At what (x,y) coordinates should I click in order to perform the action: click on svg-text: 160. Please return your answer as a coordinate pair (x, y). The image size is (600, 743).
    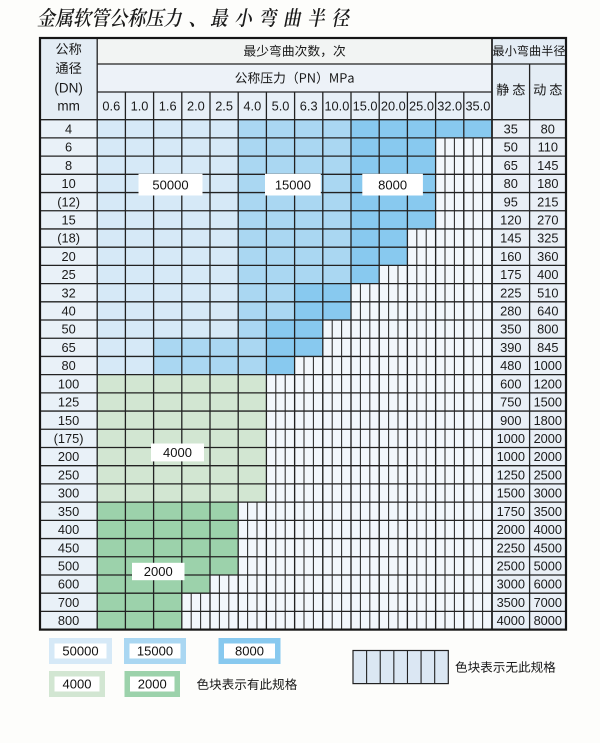
    Looking at the image, I should click on (510, 256).